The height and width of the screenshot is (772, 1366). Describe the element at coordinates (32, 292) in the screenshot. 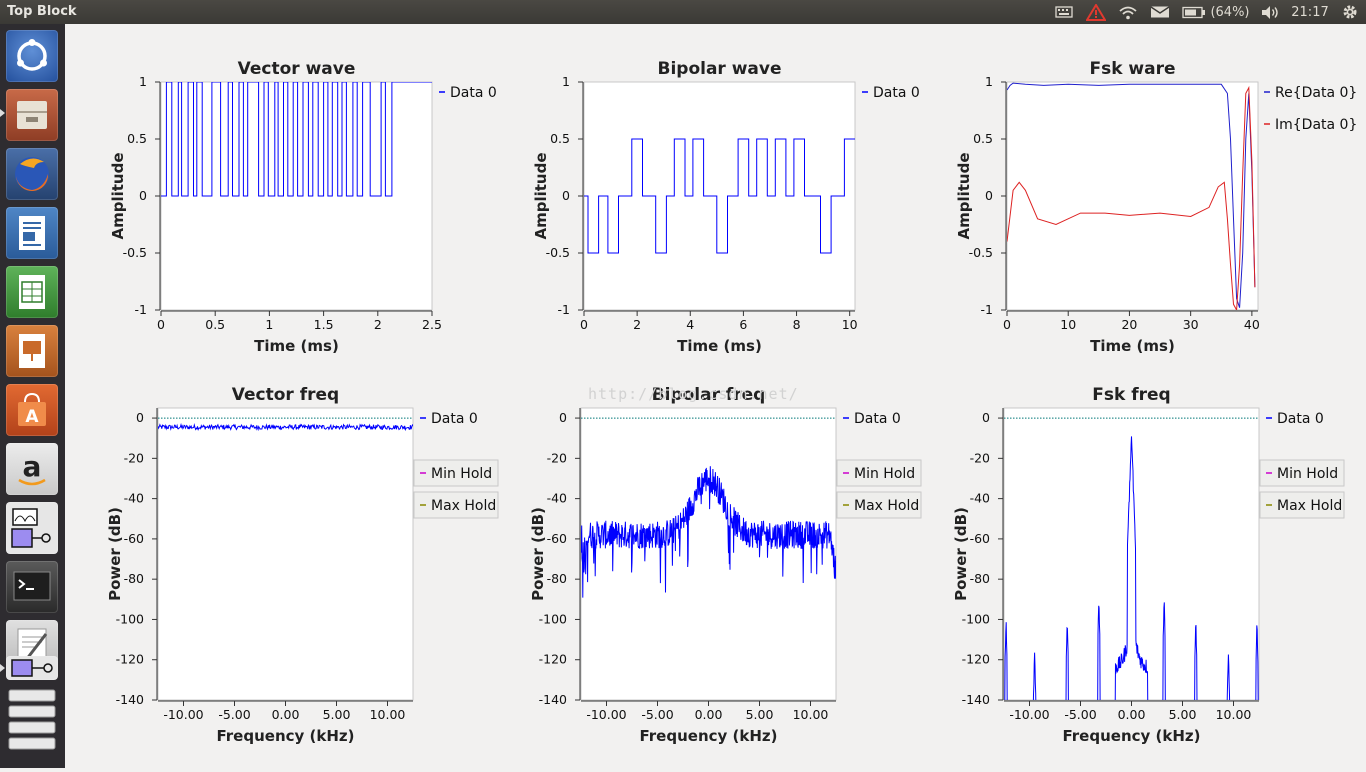

I see `libreoffice-calc-icon` at that location.